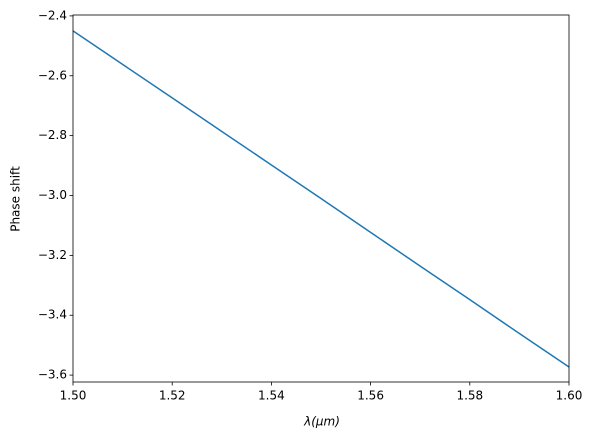 Image resolution: width=594 pixels, height=441 pixels. What do you see at coordinates (172, 396) in the screenshot?
I see `x-tick-label: 1.52` at bounding box center [172, 396].